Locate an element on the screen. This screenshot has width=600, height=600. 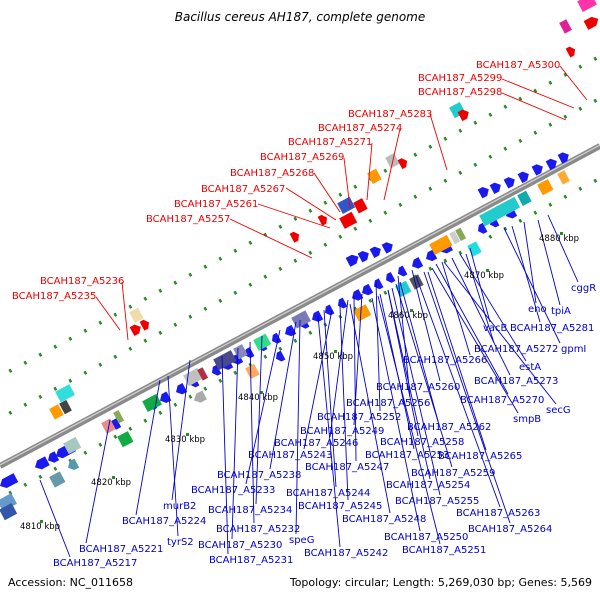
gene-label-bottom: BCAH187_A5247 is located at coordinates (347, 467).